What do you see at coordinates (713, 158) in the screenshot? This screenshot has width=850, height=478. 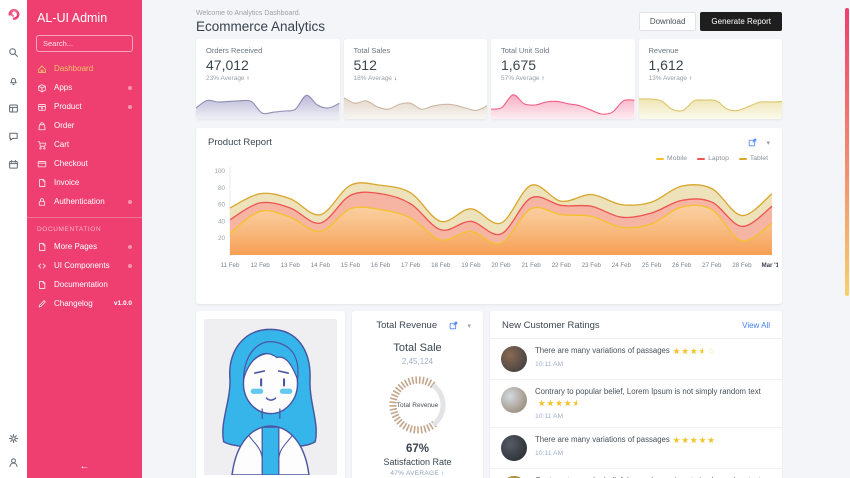 I see `legend-item-laptop: Laptop` at bounding box center [713, 158].